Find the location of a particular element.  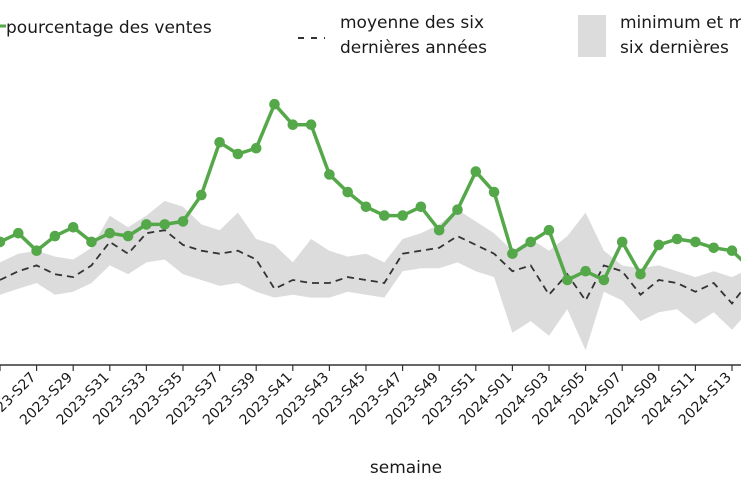

legend-label-mean-line1: moyenne des six is located at coordinates (412, 23).